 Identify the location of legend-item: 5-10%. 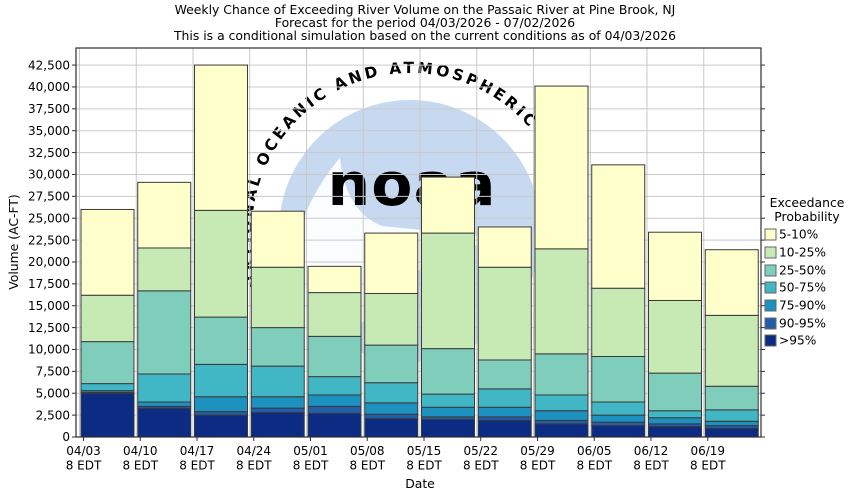
(791, 235).